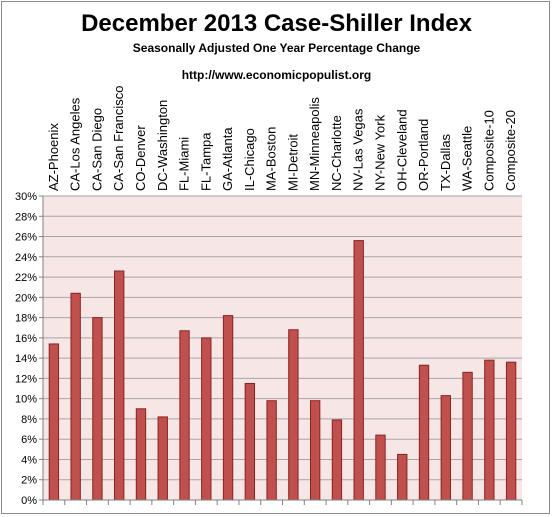 The height and width of the screenshot is (517, 553). I want to click on x-category-label: MN-Minneapolis, so click(314, 144).